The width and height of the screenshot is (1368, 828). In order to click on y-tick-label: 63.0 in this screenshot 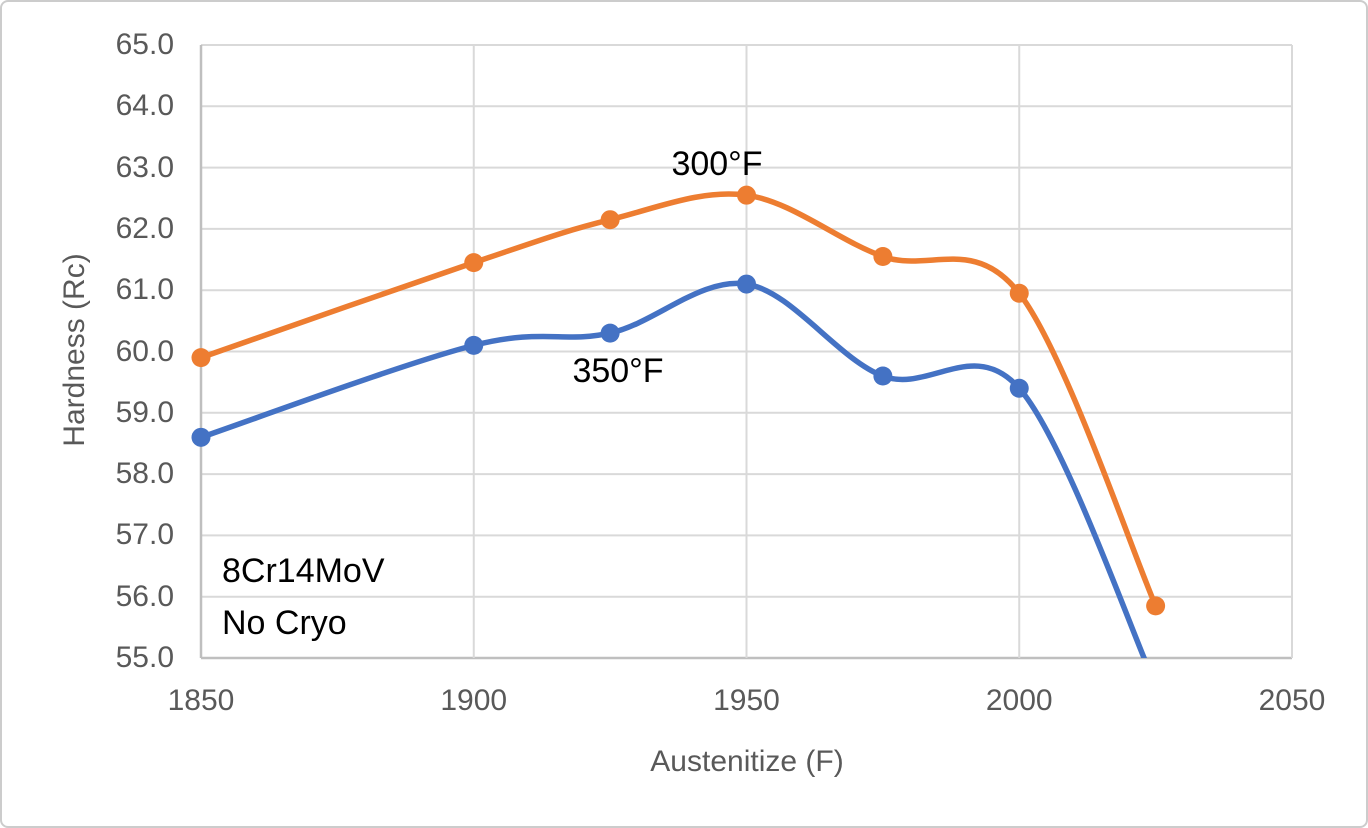, I will do `click(144, 167)`.